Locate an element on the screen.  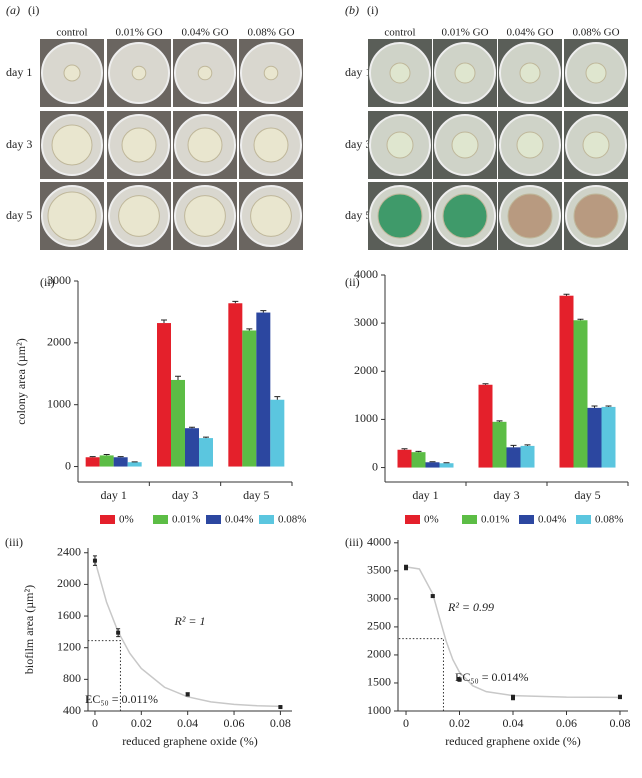
panel-label: (iii) is located at coordinates (354, 542).